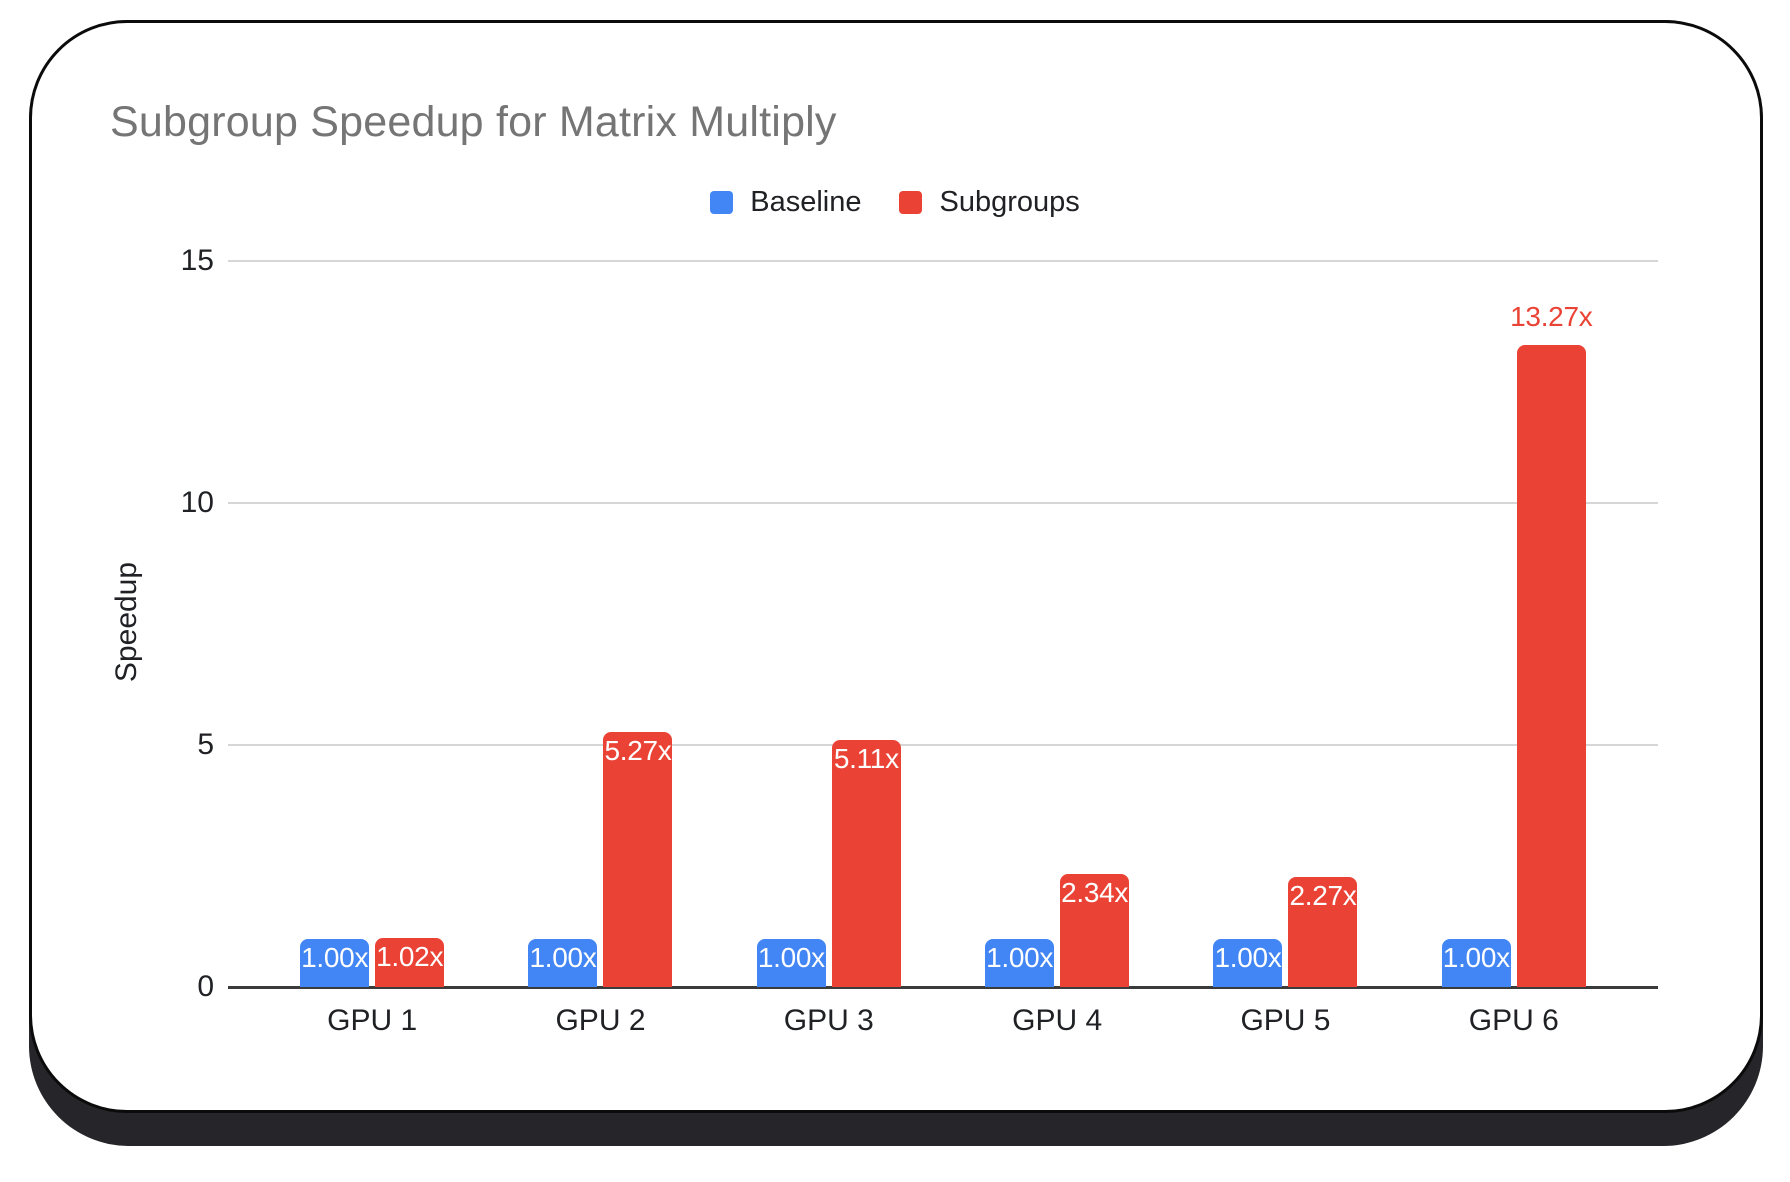 The image size is (1790, 1182). Describe the element at coordinates (1057, 930) in the screenshot. I see `bar-pair: 1.00x 2.34x` at that location.